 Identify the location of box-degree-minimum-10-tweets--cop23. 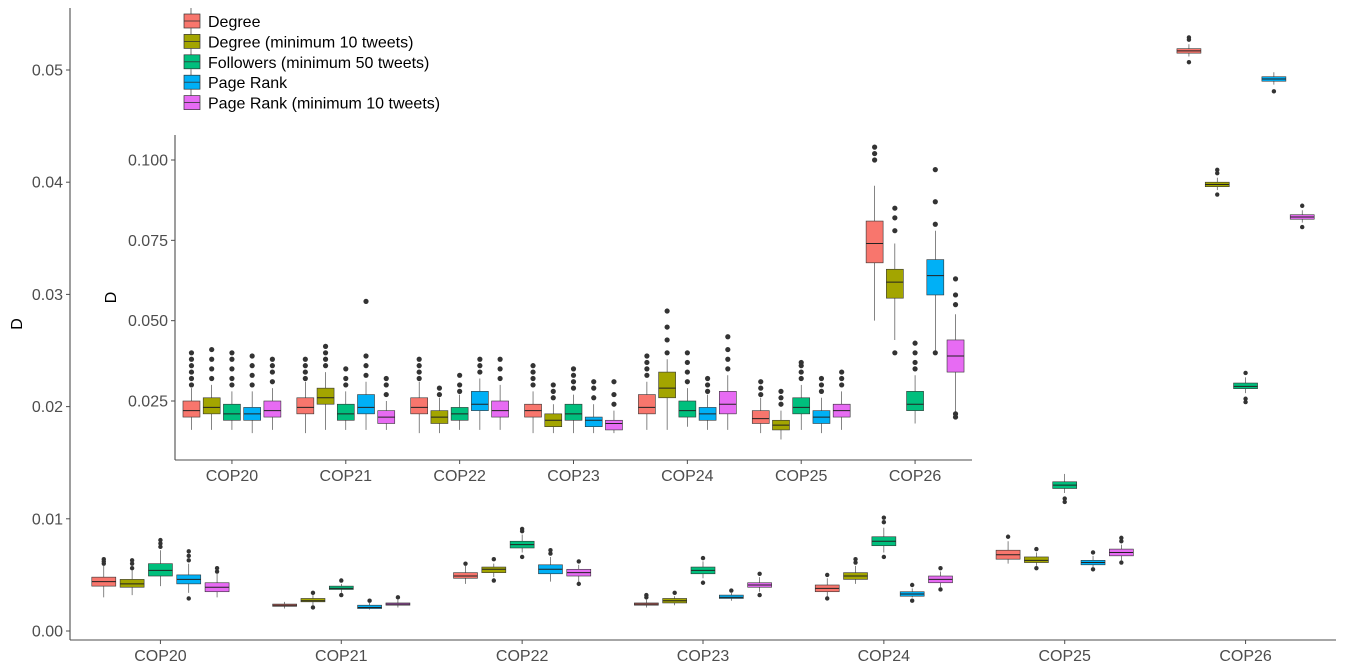
(674, 598).